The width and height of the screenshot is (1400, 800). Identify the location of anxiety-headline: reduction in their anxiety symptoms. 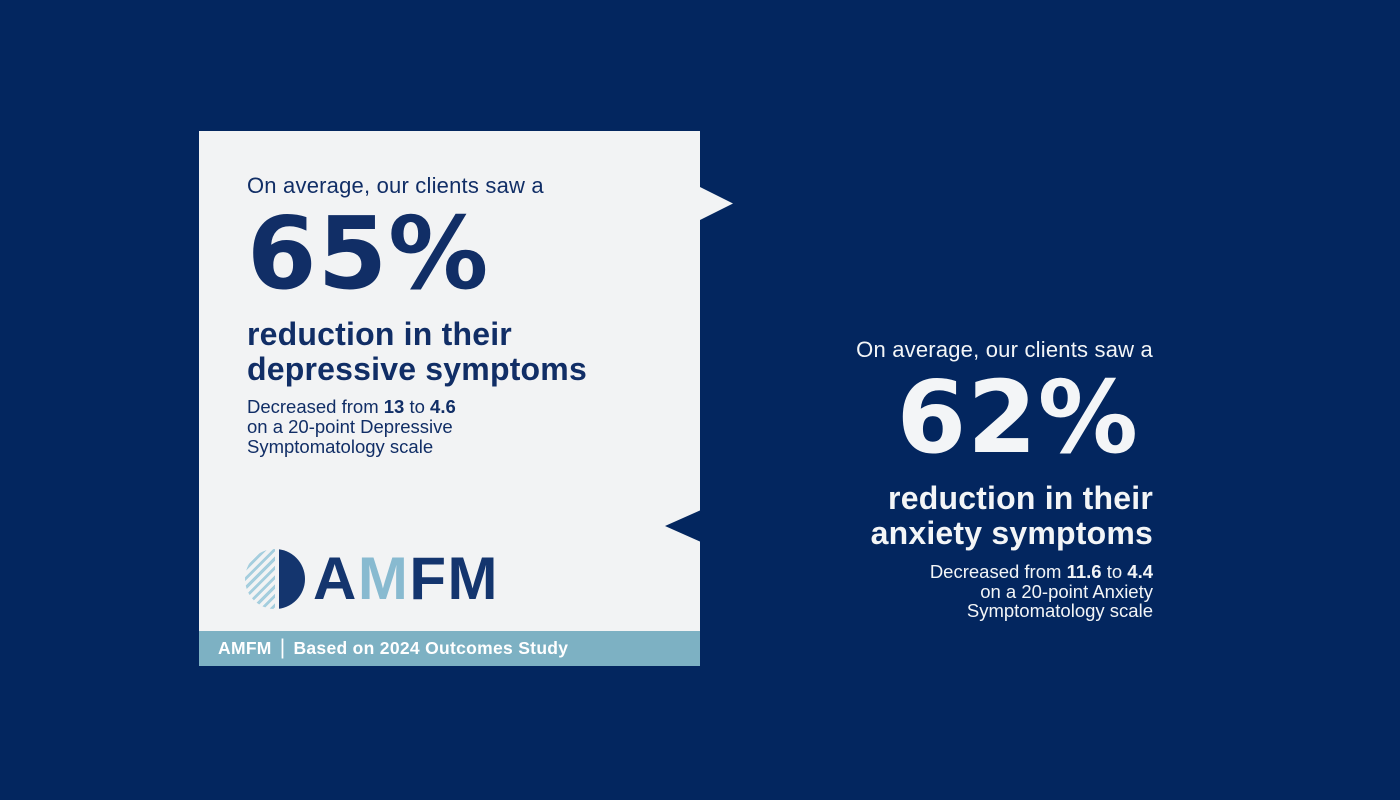
(938, 516).